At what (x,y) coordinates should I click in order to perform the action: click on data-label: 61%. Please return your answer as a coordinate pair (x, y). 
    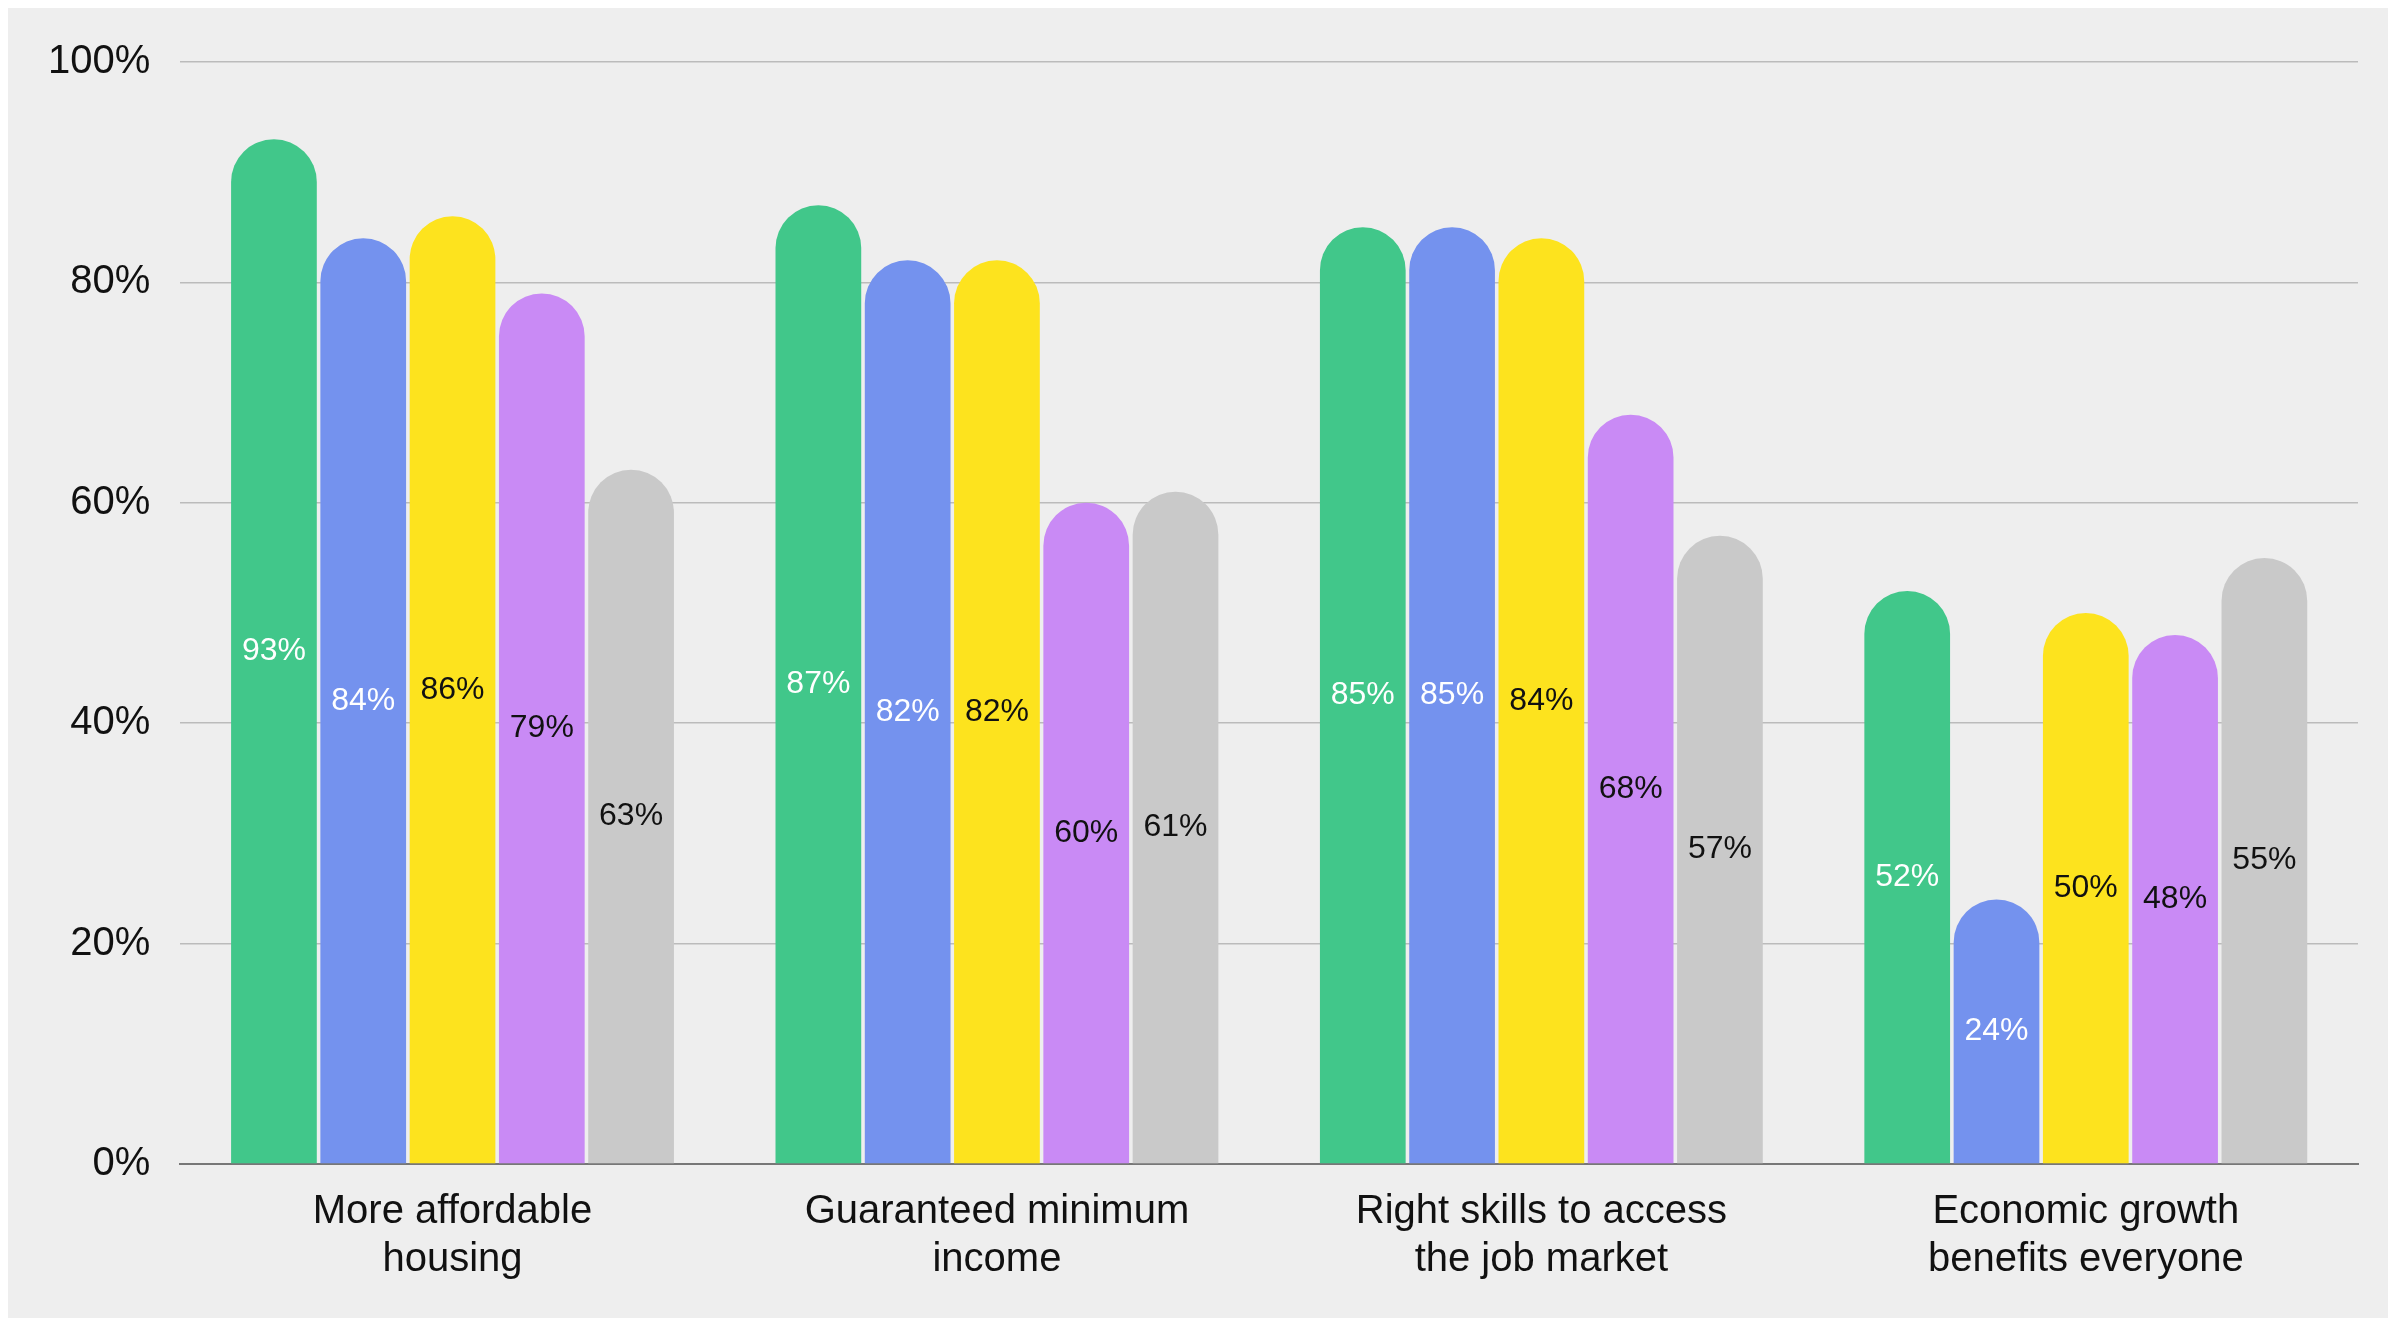
    Looking at the image, I should click on (1175, 825).